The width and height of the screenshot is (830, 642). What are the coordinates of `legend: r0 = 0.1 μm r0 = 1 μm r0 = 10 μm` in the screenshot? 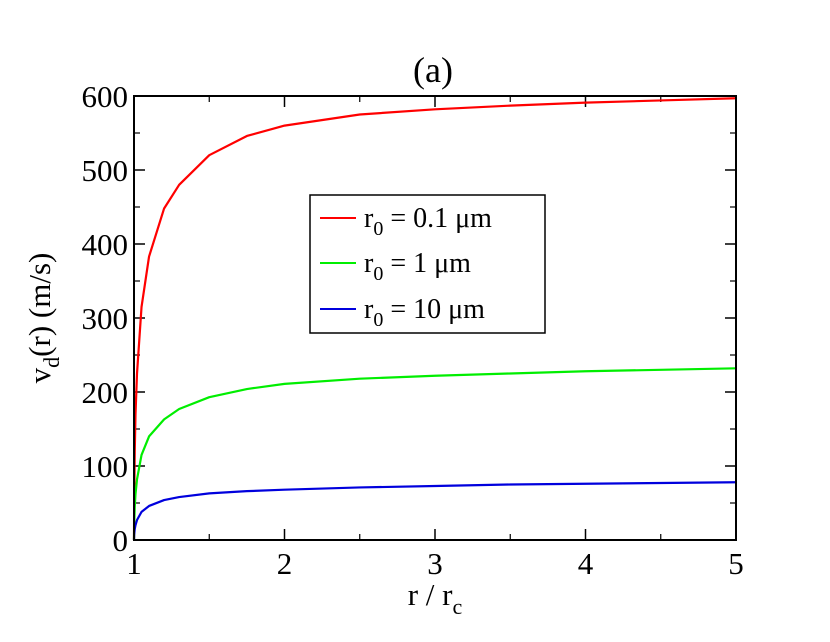 It's located at (427, 264).